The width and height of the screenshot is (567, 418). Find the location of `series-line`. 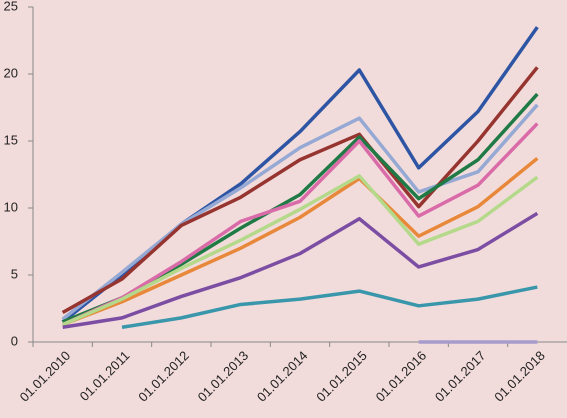

series-line is located at coordinates (329, 307).